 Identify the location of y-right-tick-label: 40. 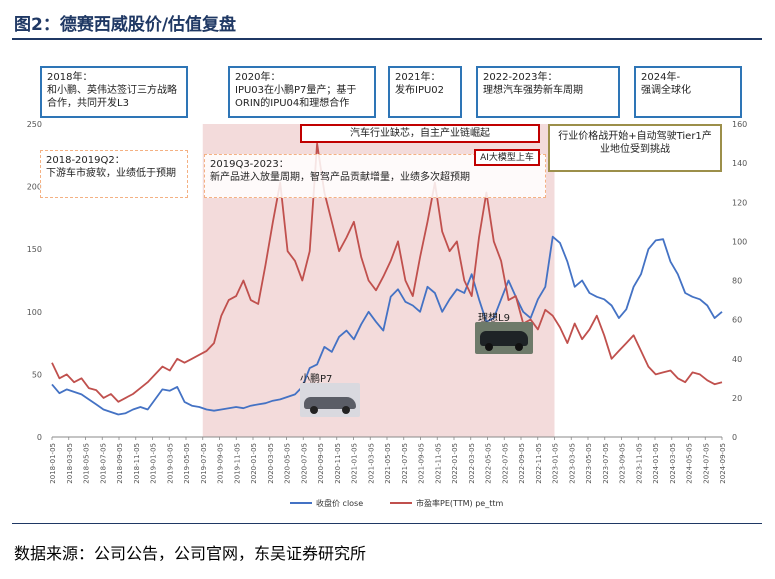
(737, 359).